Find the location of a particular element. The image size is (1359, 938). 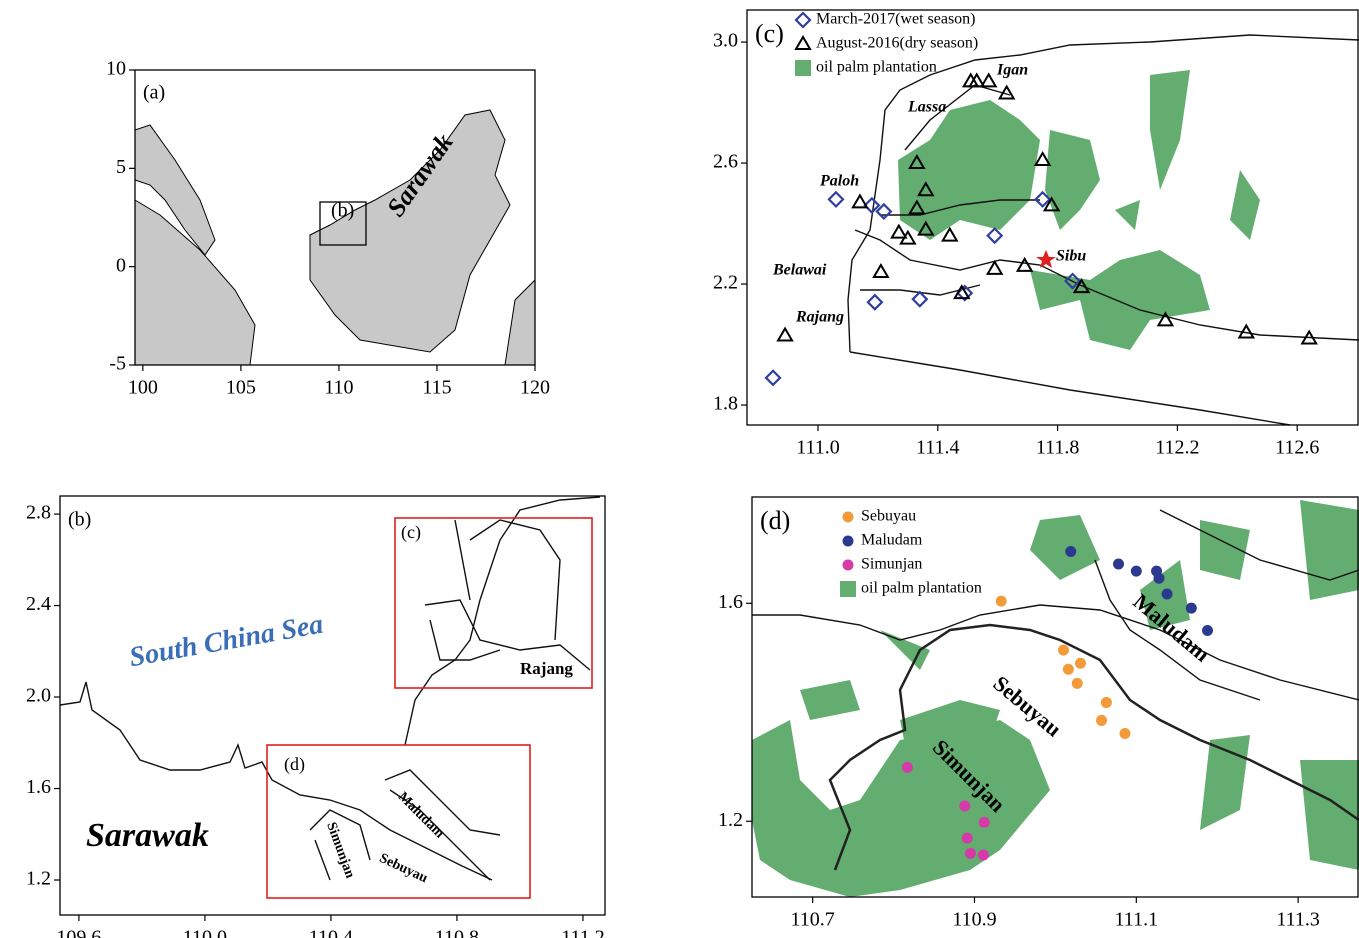

legend-patch is located at coordinates (803, 68).